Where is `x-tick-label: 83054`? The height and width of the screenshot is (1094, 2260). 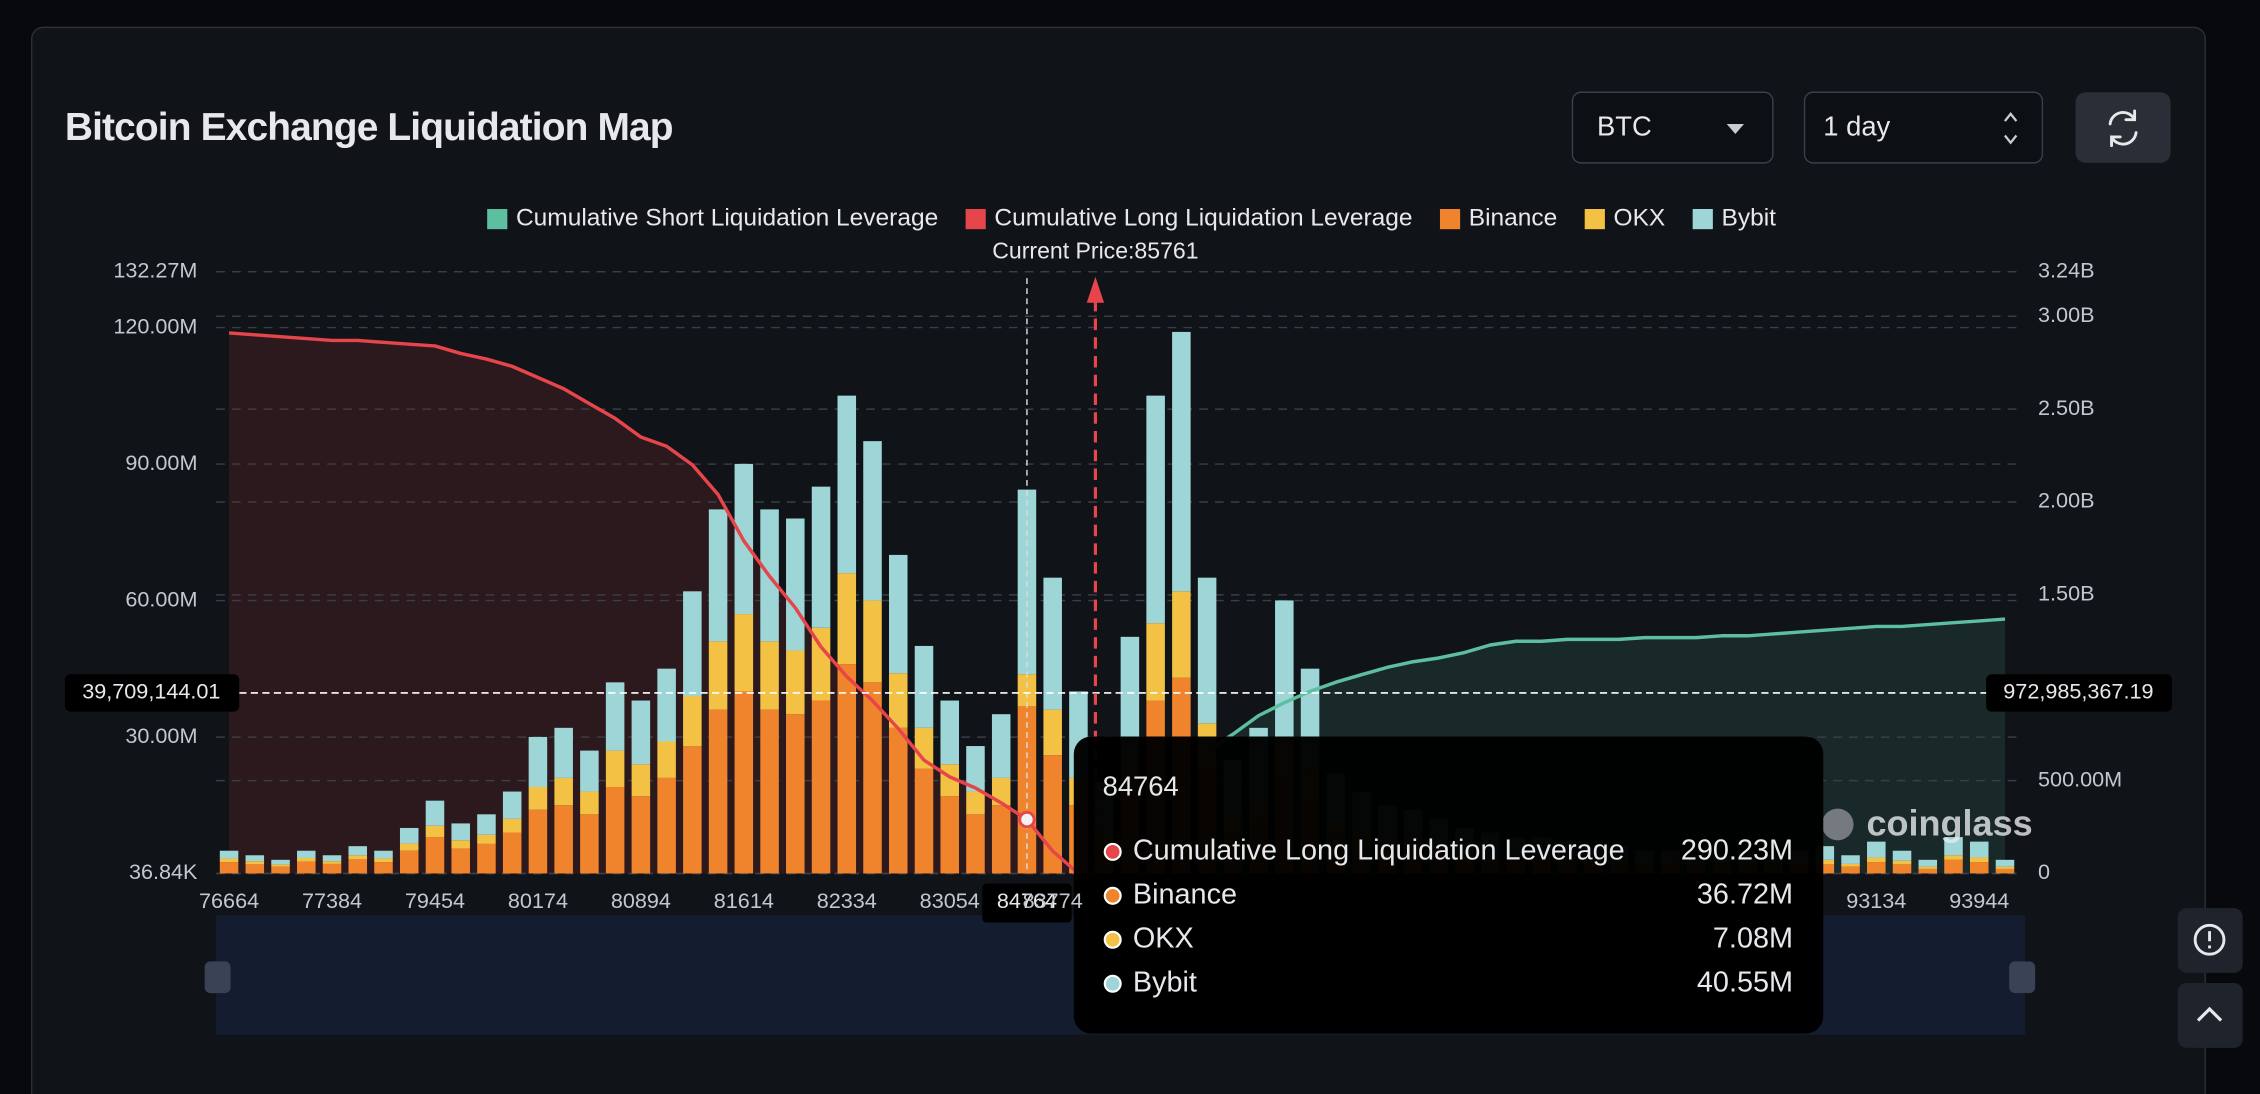 x-tick-label: 83054 is located at coordinates (950, 900).